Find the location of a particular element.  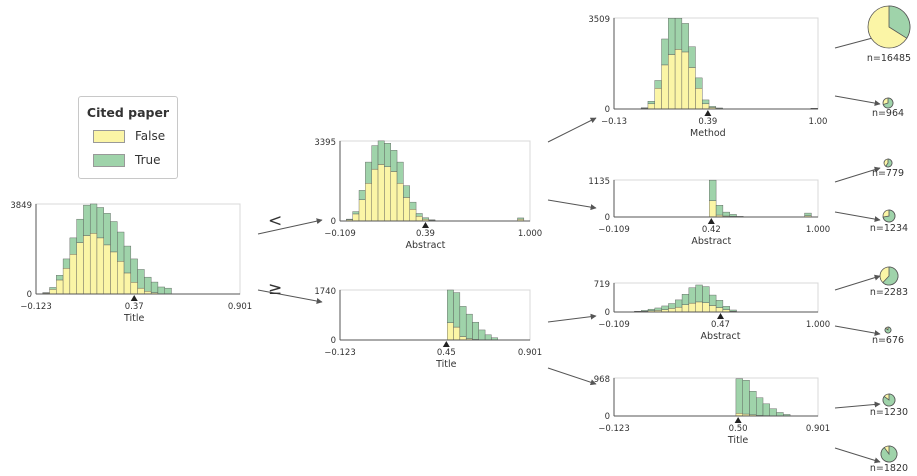

node-lr-split-marker is located at coordinates (711, 221).